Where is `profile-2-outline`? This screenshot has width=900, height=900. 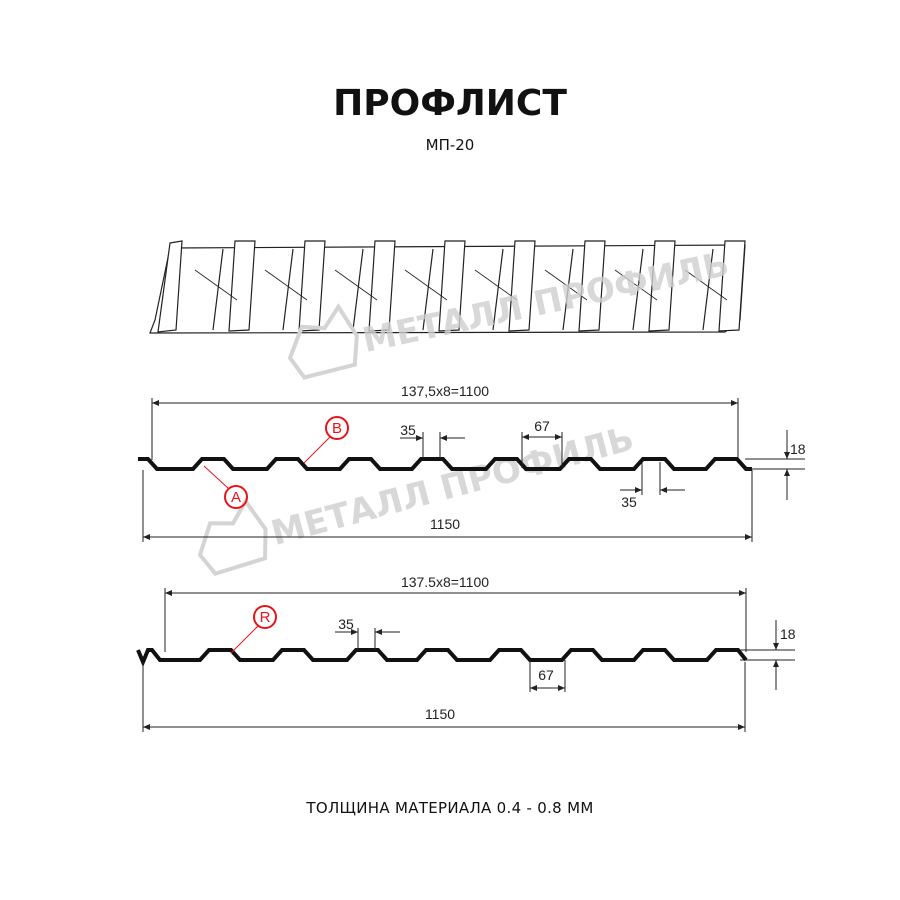 profile-2-outline is located at coordinates (442, 658).